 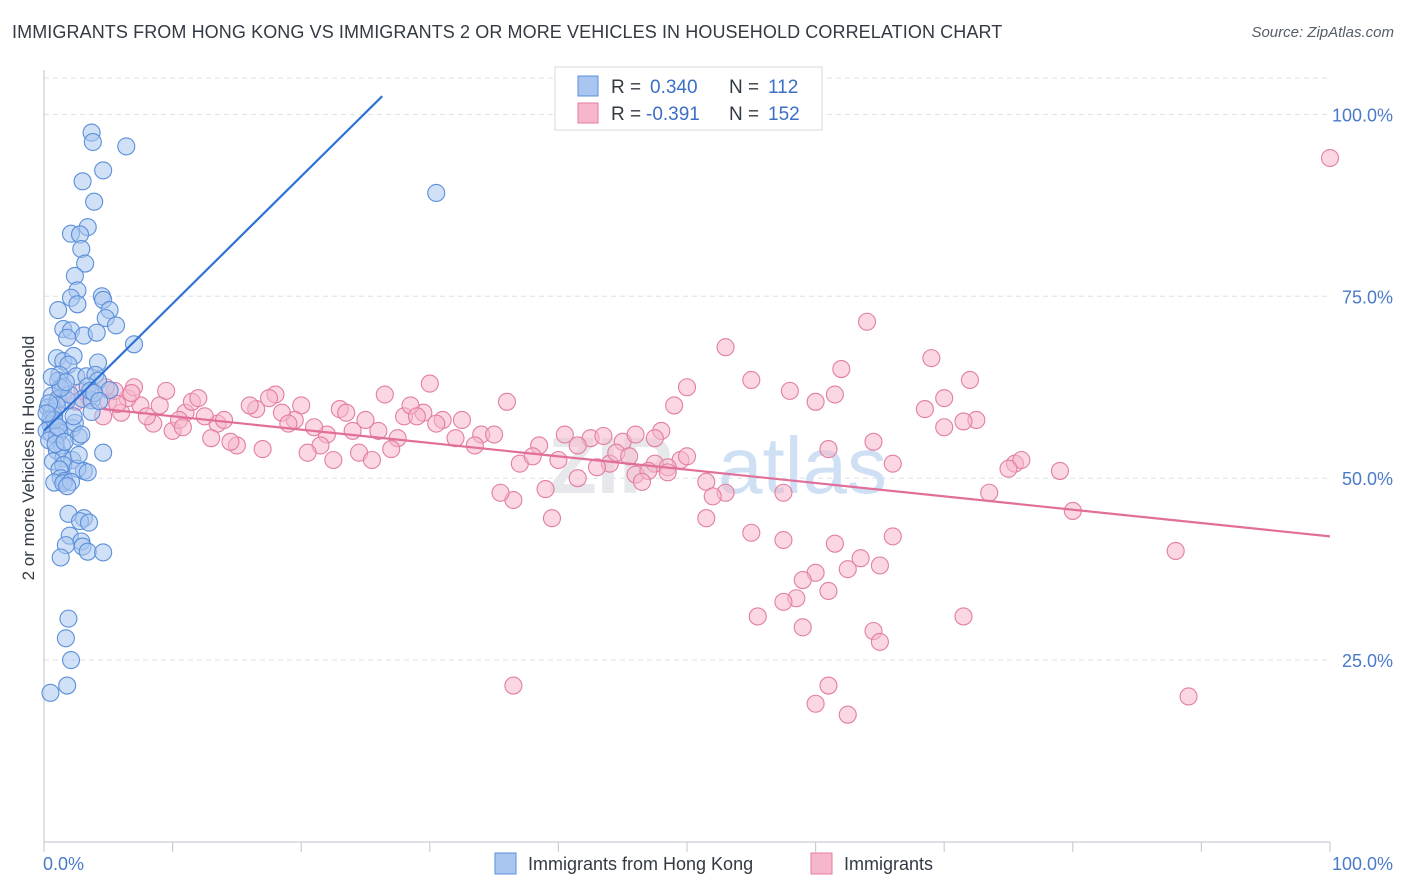 What do you see at coordinates (674, 87) in the screenshot?
I see `legend-r-value-1: 0.340` at bounding box center [674, 87].